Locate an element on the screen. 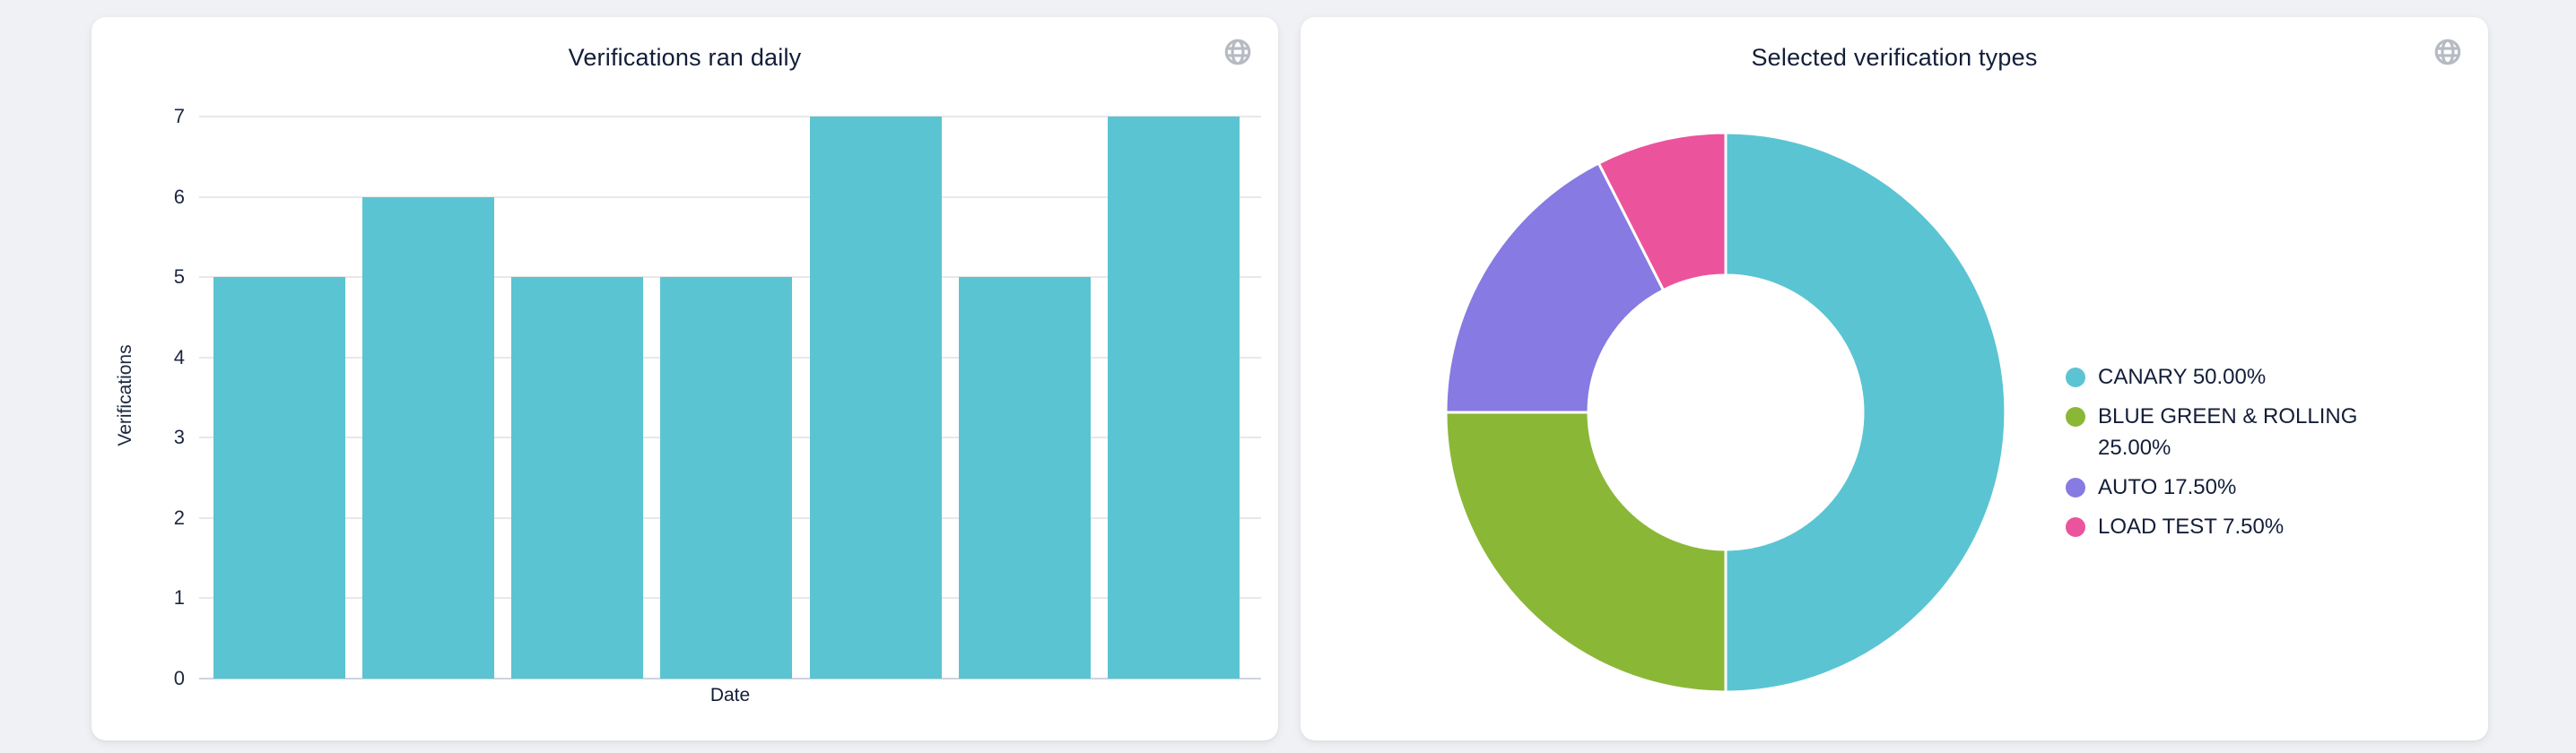  y-tick-label: 1 is located at coordinates (179, 598).